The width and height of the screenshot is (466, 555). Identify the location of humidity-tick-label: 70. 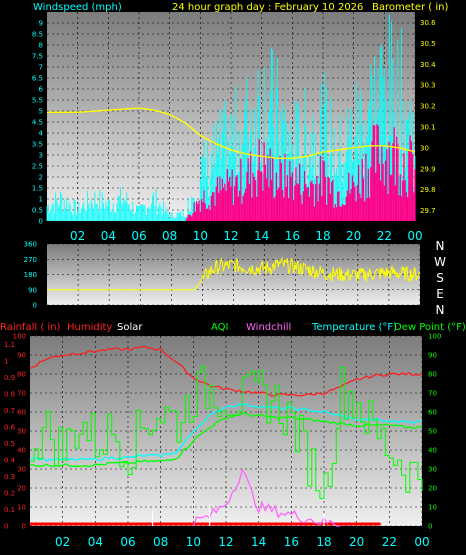
(21, 394).